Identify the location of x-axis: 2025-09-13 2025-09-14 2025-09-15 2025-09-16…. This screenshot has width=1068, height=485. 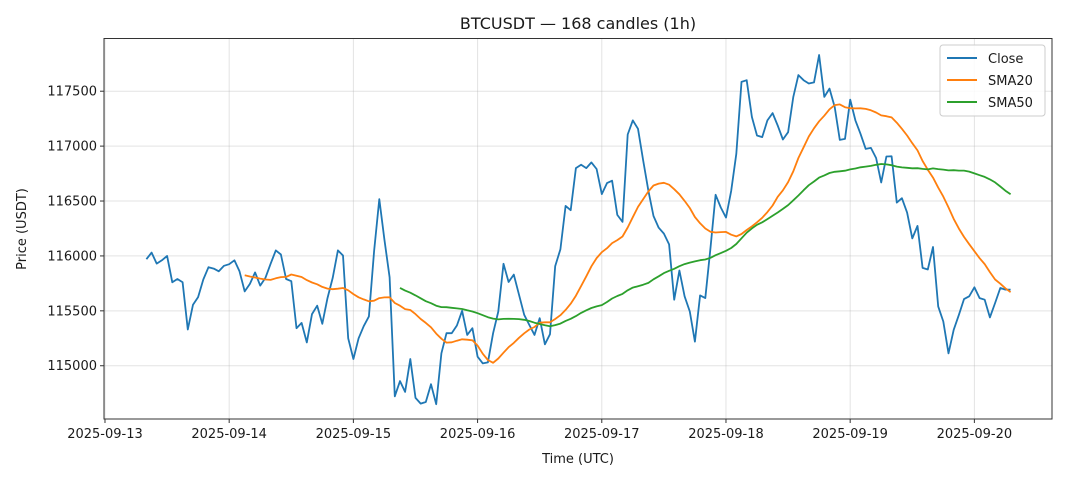
(539, 430).